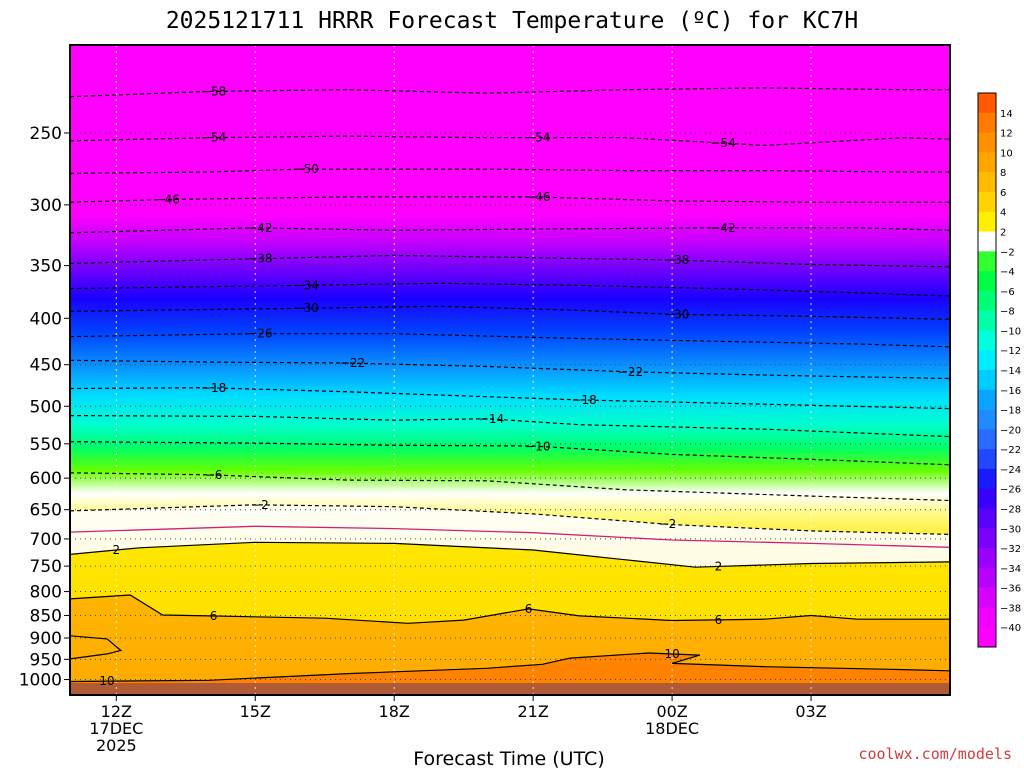 The image size is (1024, 768). What do you see at coordinates (1010, 569) in the screenshot?
I see `colorbar-label: −34` at bounding box center [1010, 569].